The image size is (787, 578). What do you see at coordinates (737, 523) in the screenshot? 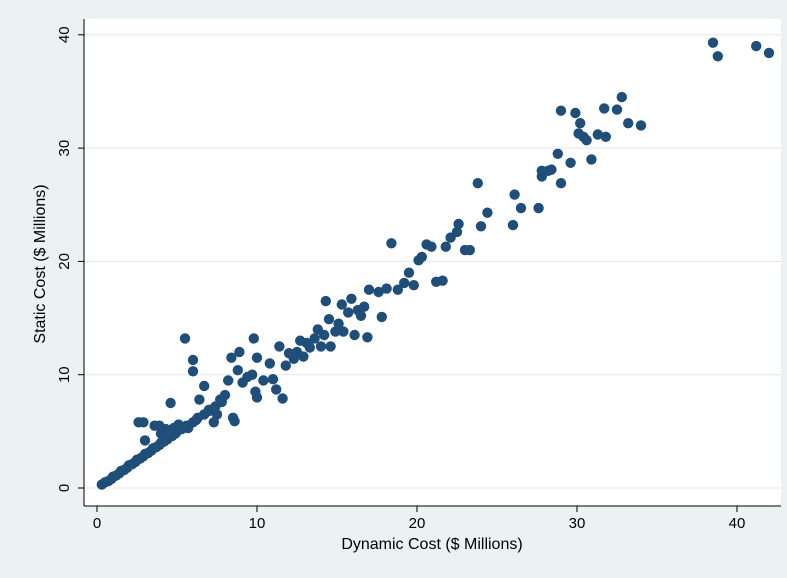
I see `x-tick-label: 40` at bounding box center [737, 523].